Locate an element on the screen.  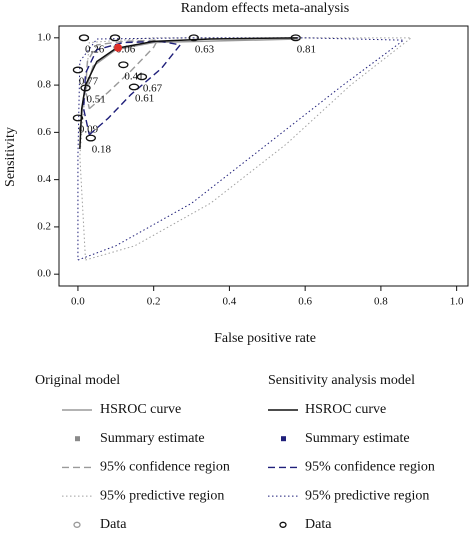
y-tick-label: 0.4 is located at coordinates (44, 179).